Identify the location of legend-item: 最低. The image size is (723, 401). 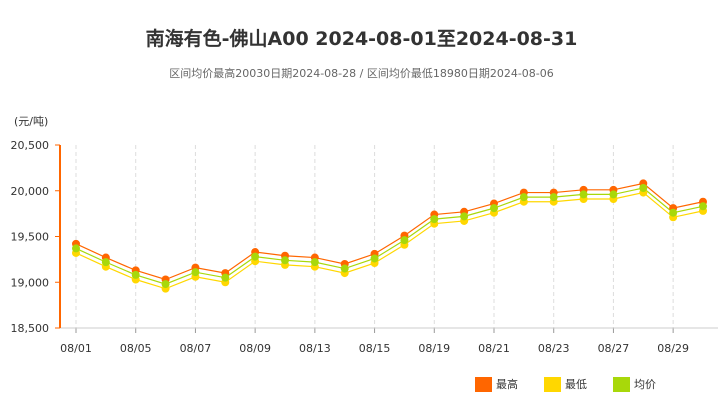
(565, 384).